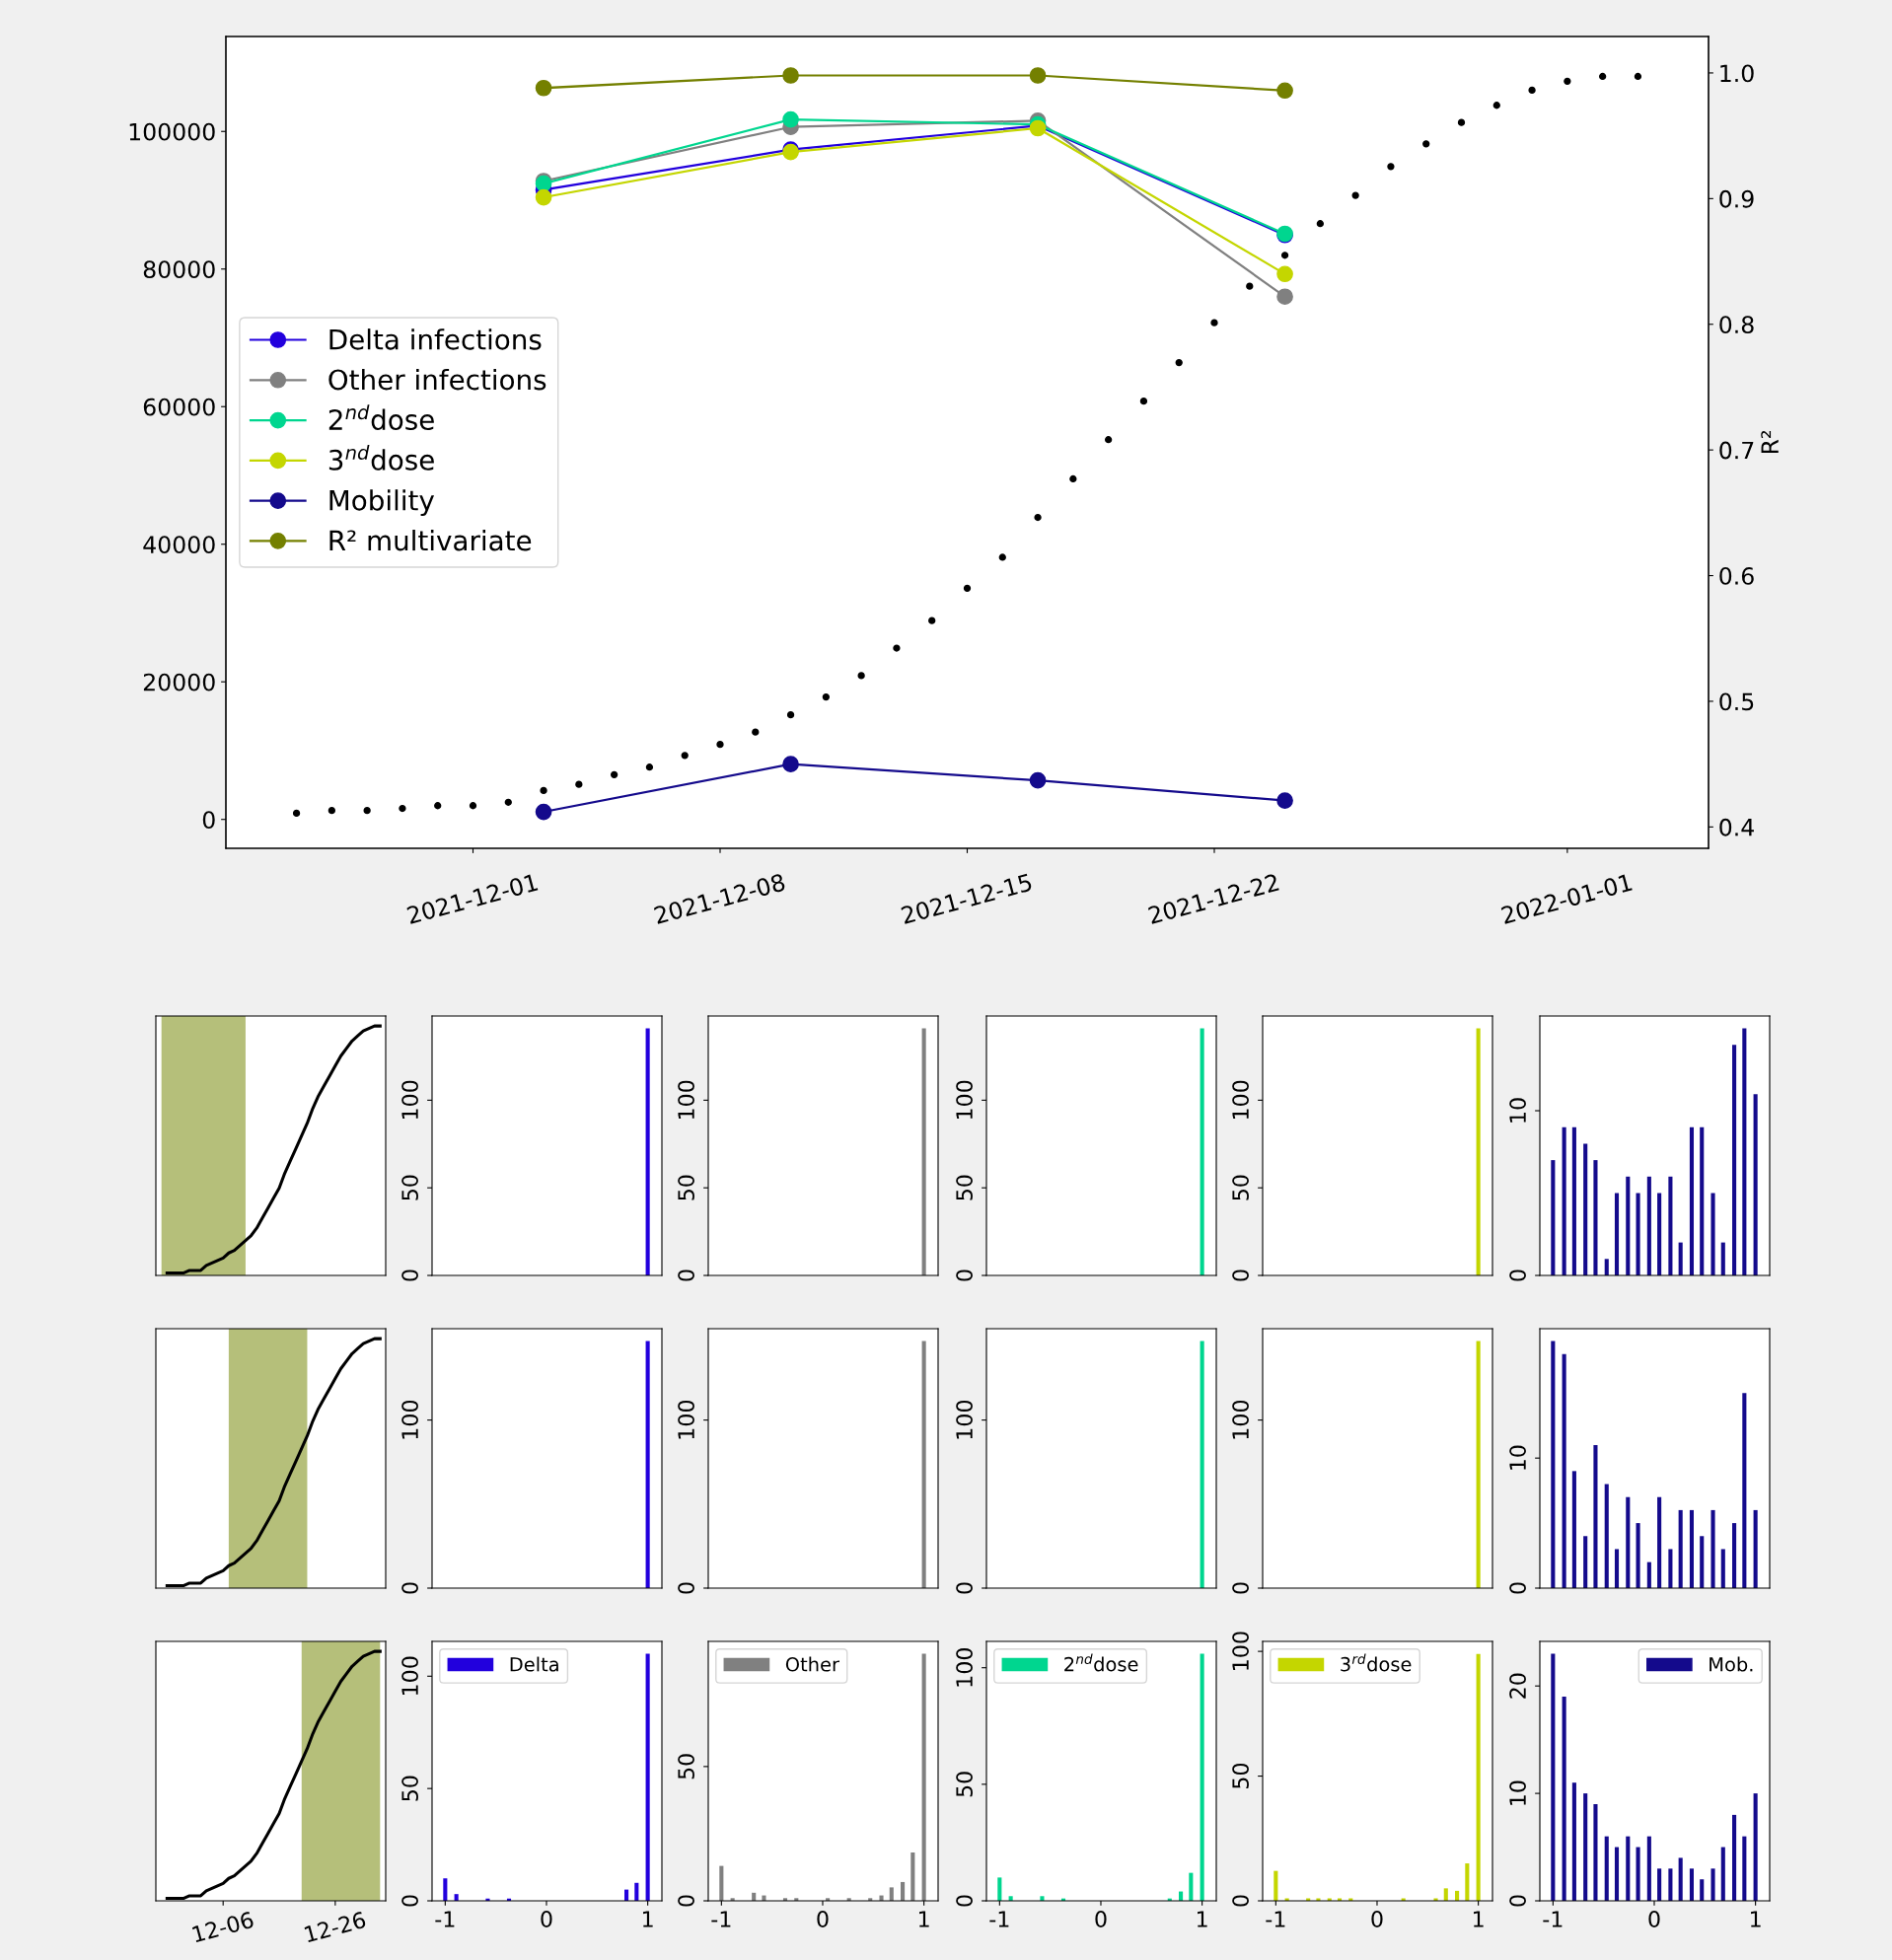 This screenshot has height=1960, width=1892. Describe the element at coordinates (223, 1927) in the screenshot. I see `x-tick-label: 12-06` at that location.